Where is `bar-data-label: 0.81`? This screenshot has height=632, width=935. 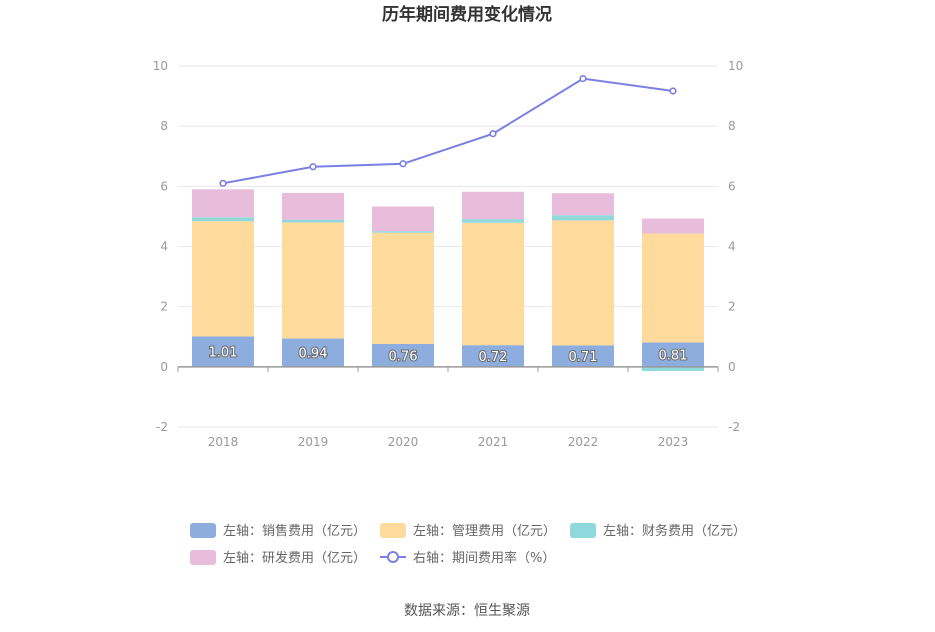 bar-data-label: 0.81 is located at coordinates (673, 356).